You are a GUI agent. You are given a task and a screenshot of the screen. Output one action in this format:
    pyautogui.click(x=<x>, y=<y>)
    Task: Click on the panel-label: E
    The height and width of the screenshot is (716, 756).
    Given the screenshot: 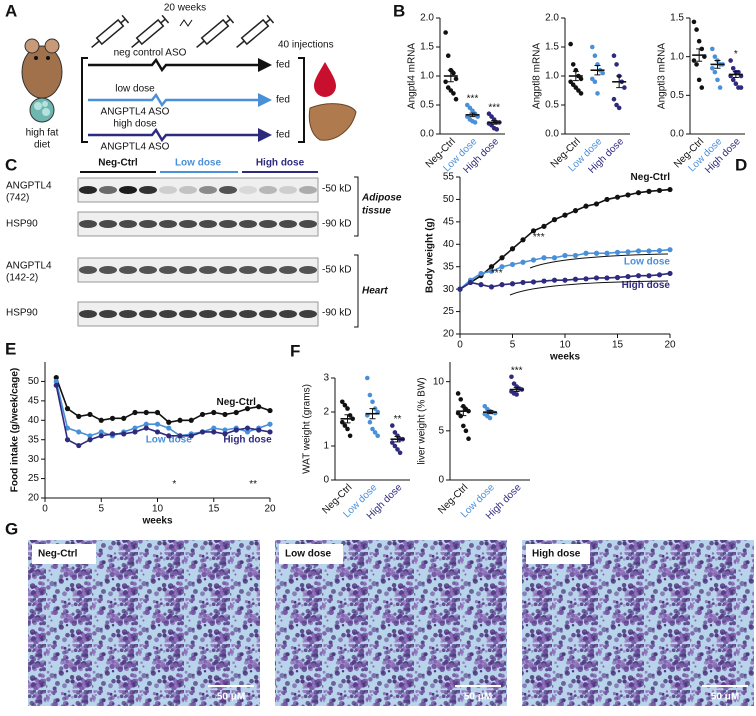 What is the action you would take?
    pyautogui.click(x=10, y=348)
    